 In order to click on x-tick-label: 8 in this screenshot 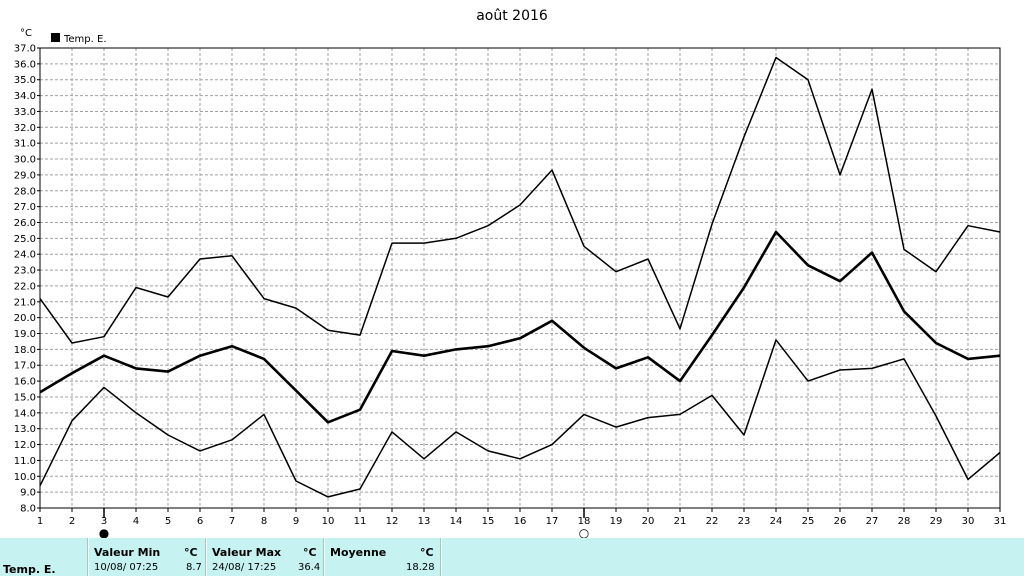, I will do `click(264, 521)`.